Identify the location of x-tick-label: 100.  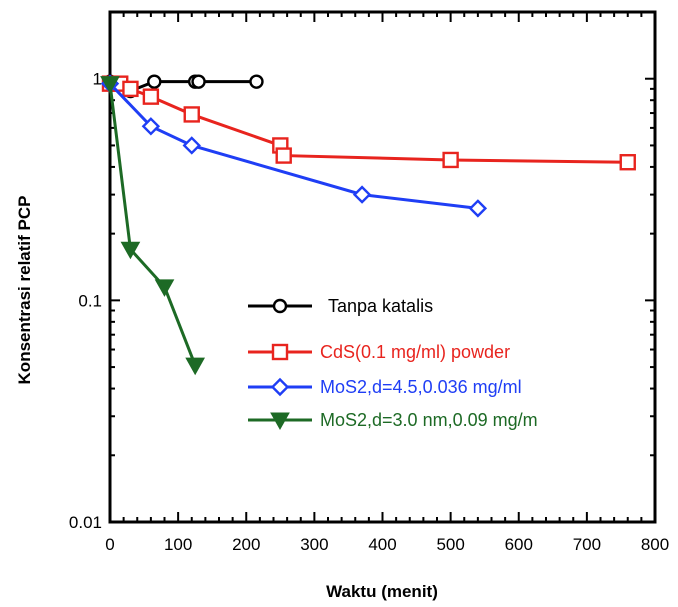
(178, 544).